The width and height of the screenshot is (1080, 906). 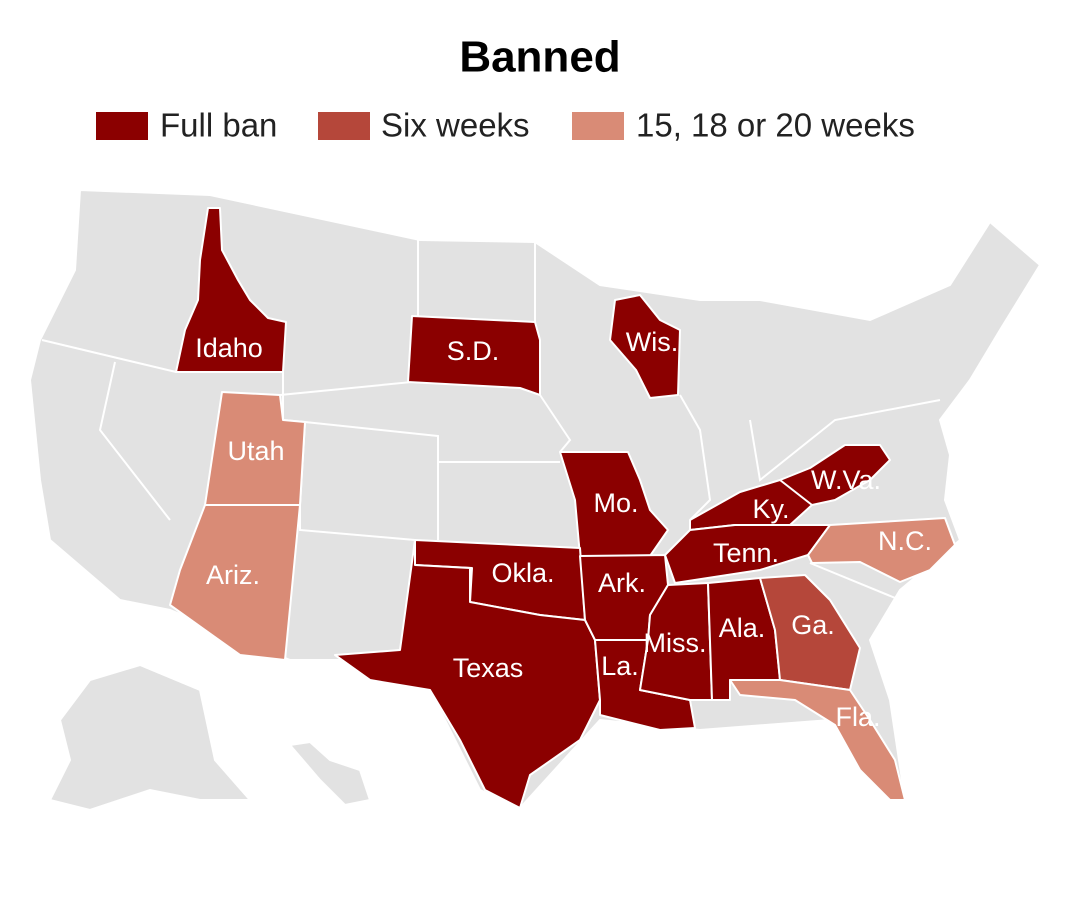 I want to click on state-label: Tenn., so click(x=746, y=553).